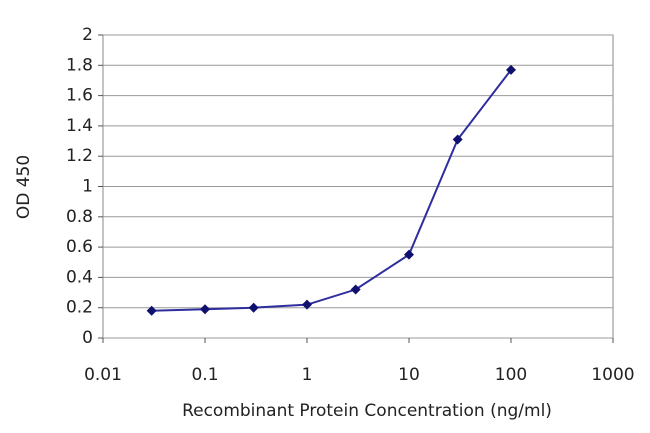  Describe the element at coordinates (87, 338) in the screenshot. I see `y-tick-label: 0` at that location.